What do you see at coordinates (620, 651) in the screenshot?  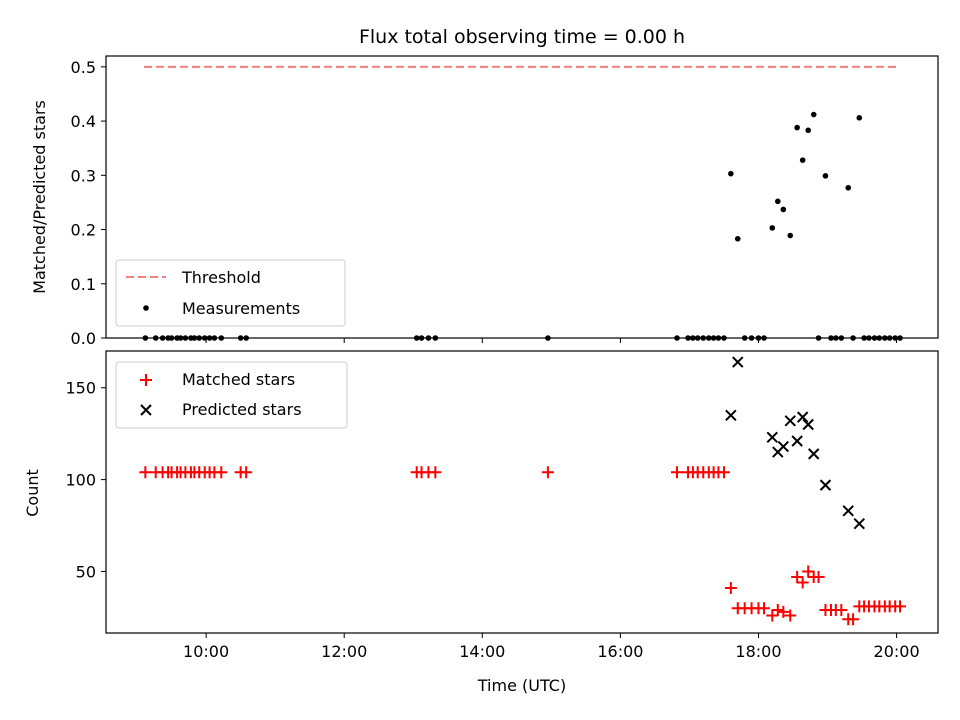 I see `x-tick-label: 16:00` at bounding box center [620, 651].